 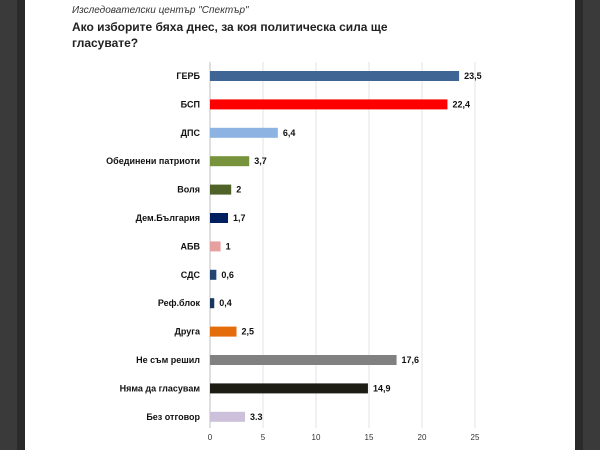 I want to click on value-label: 3,7, so click(x=260, y=161).